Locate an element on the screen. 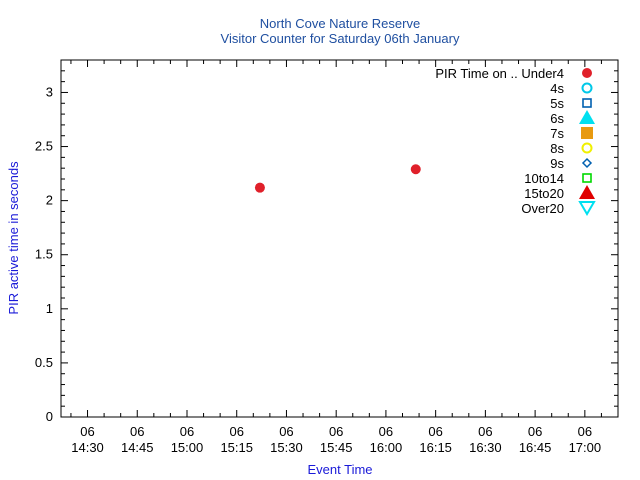 The image size is (640, 480). x-tick-time-label: 15:15 is located at coordinates (236, 447).